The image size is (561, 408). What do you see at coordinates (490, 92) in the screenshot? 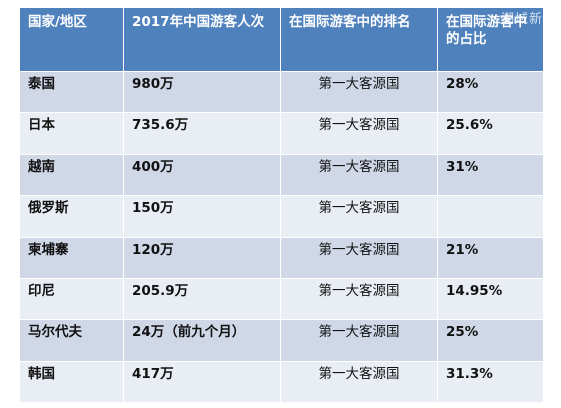
I see `cell-share: 28%` at bounding box center [490, 92].